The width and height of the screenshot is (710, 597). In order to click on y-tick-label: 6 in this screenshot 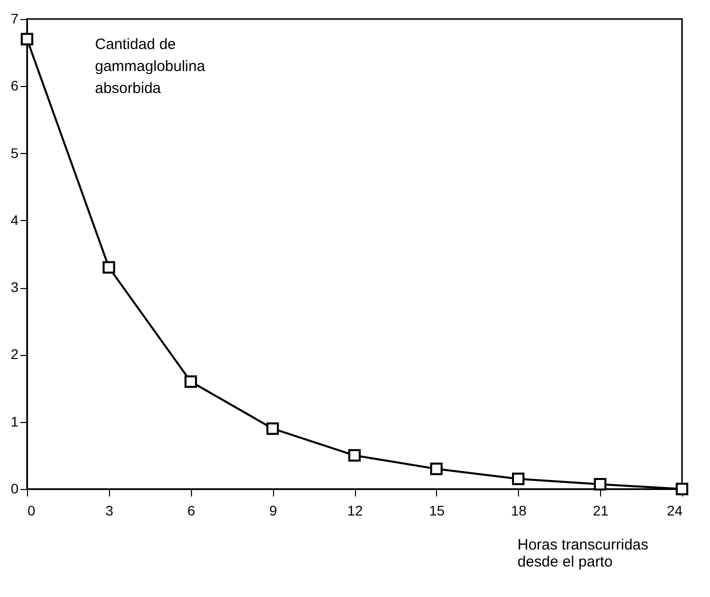, I will do `click(14, 86)`.